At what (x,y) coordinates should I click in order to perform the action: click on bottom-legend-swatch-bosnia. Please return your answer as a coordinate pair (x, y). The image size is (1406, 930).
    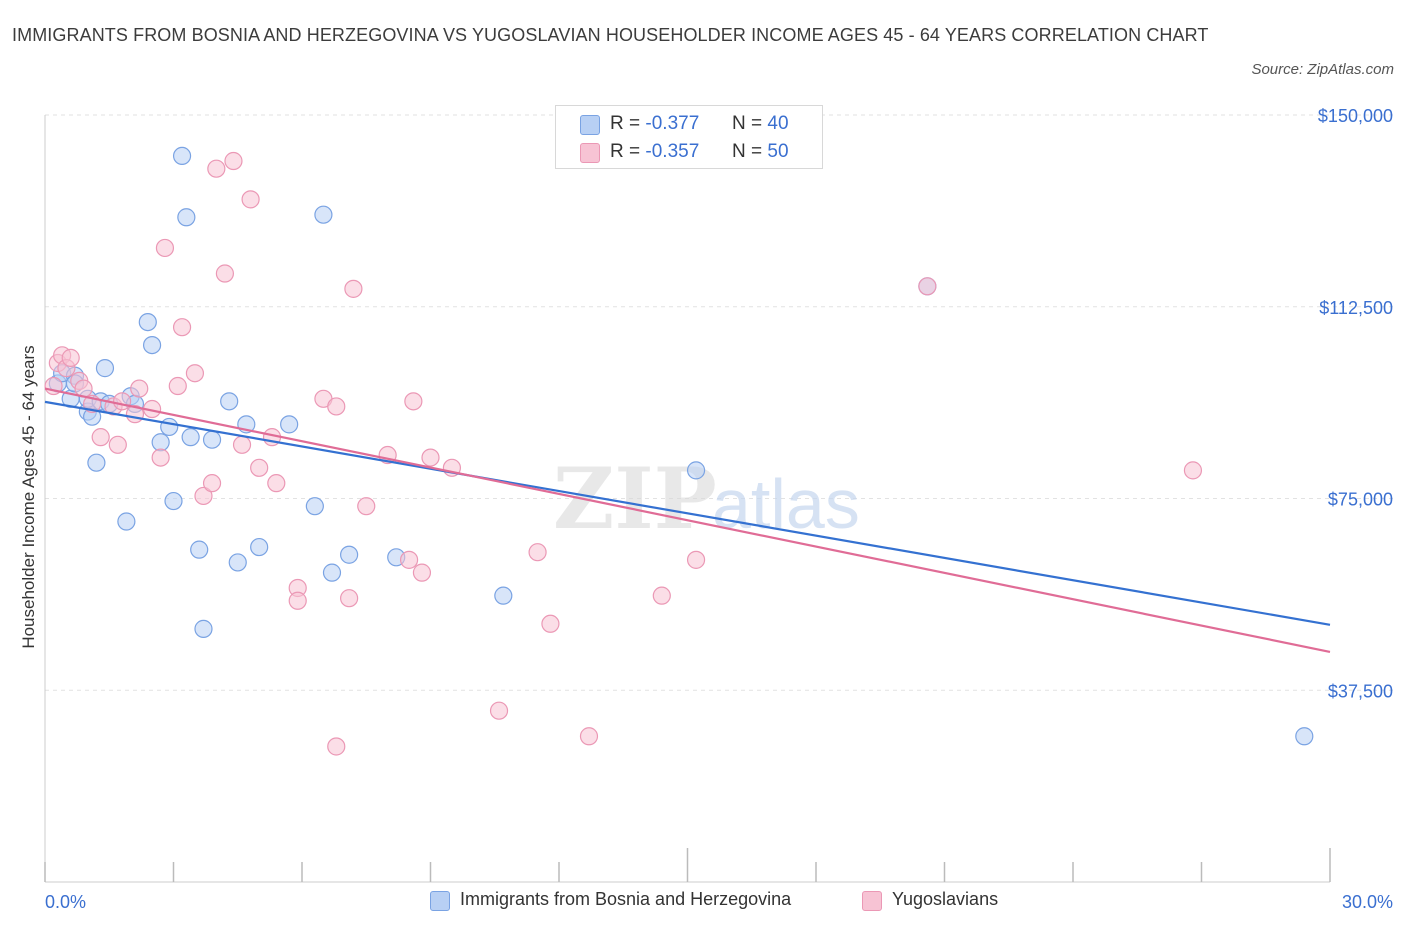
    Looking at the image, I should click on (440, 901).